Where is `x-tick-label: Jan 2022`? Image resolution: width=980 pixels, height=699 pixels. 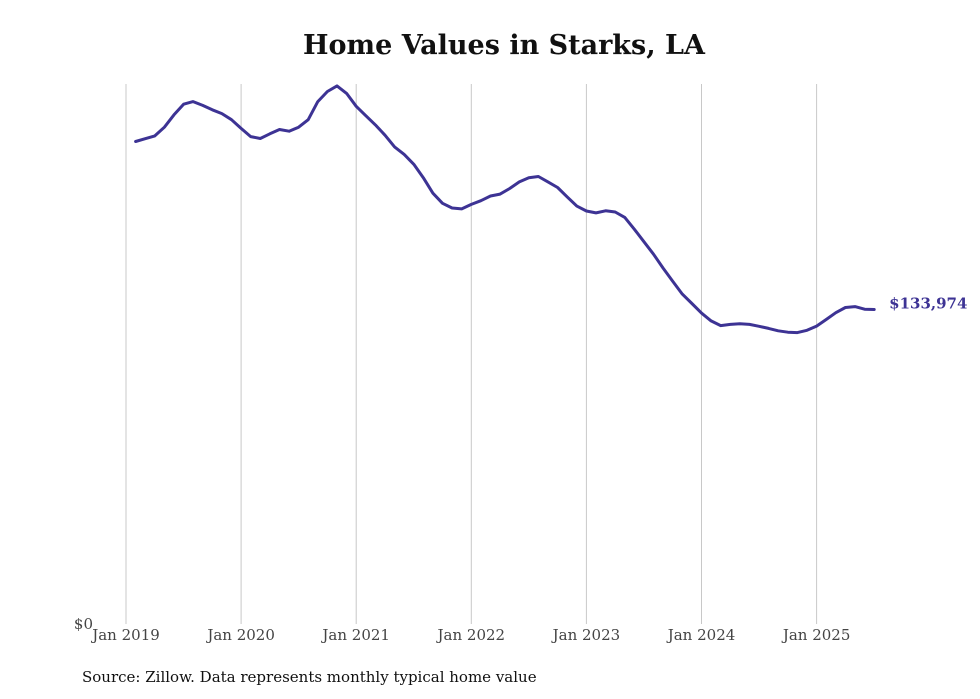
x-tick-label: Jan 2022 is located at coordinates (471, 635).